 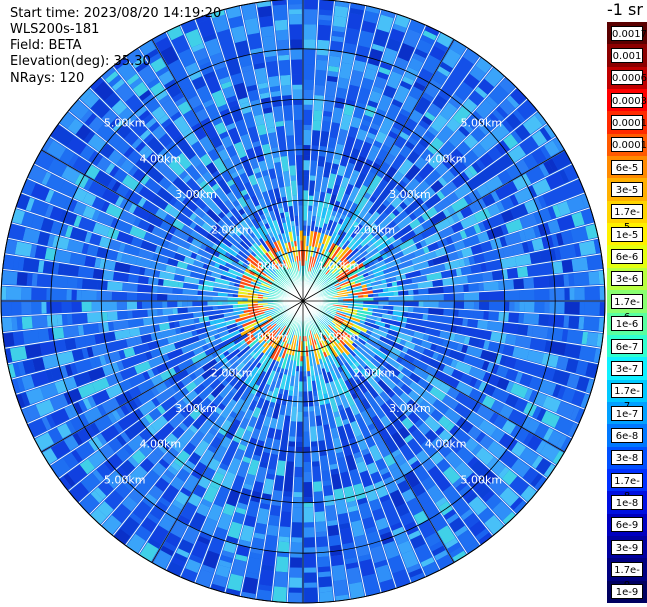 What do you see at coordinates (80, 61) in the screenshot?
I see `elevation-label: Elevation(deg): 35.30` at bounding box center [80, 61].